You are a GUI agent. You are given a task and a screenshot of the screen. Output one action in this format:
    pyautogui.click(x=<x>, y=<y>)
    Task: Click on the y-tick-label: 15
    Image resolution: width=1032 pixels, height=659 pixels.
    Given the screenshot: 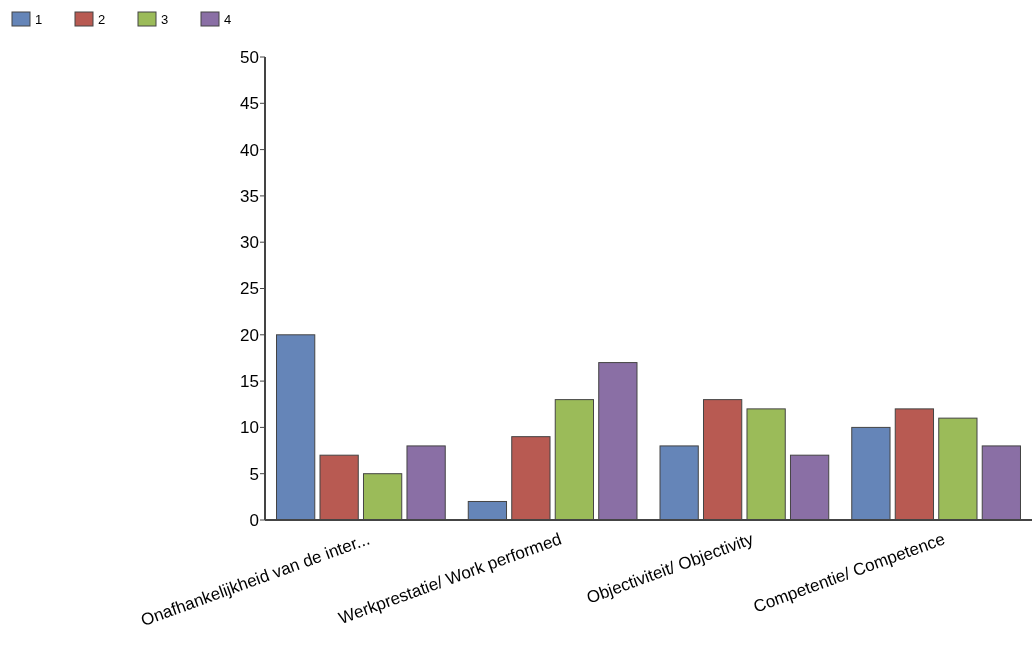 What is the action you would take?
    pyautogui.click(x=249, y=382)
    